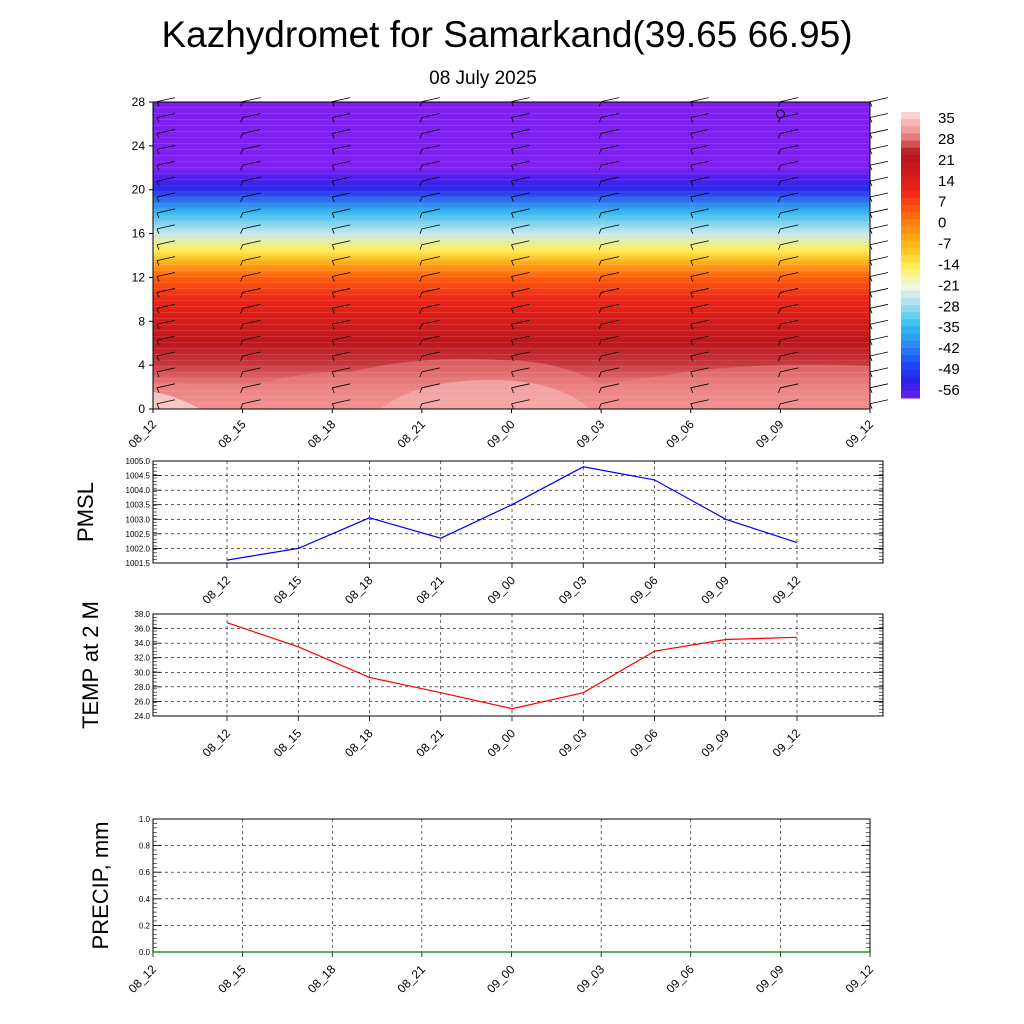  Describe the element at coordinates (138, 519) in the screenshot. I see `y-tick-label: 1003.0` at that location.